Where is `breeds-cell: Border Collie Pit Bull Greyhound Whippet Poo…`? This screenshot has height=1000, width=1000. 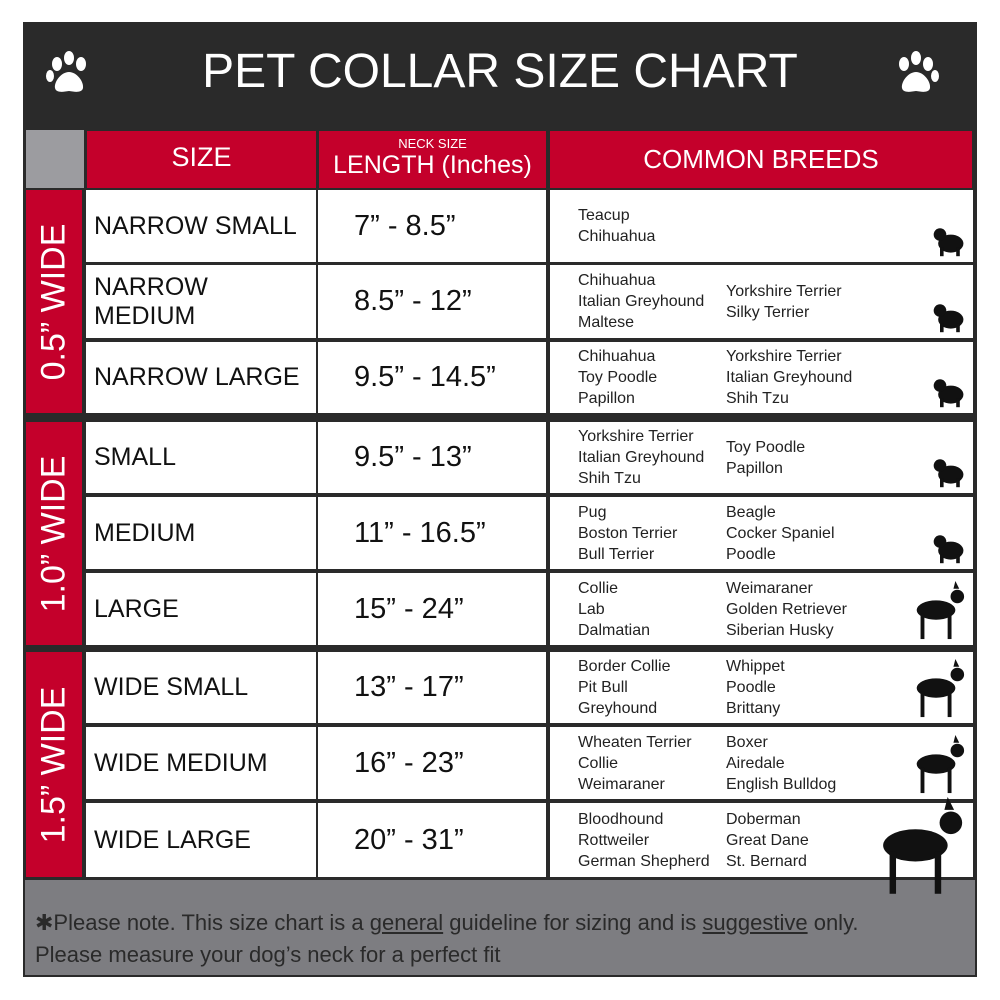 breeds-cell: Border Collie Pit Bull Greyhound Whippet Poo… is located at coordinates (761, 687).